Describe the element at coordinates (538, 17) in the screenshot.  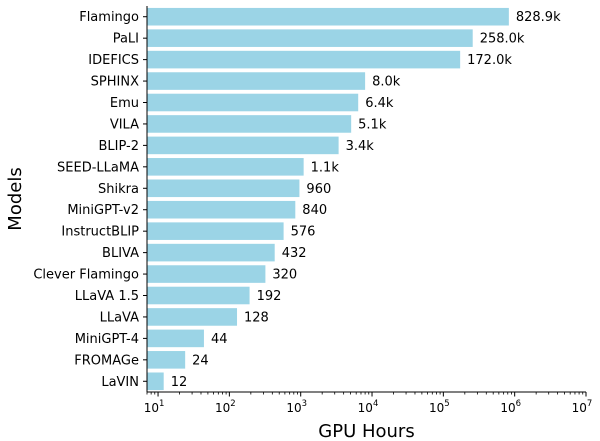
I see `value-label: 828.9k` at that location.